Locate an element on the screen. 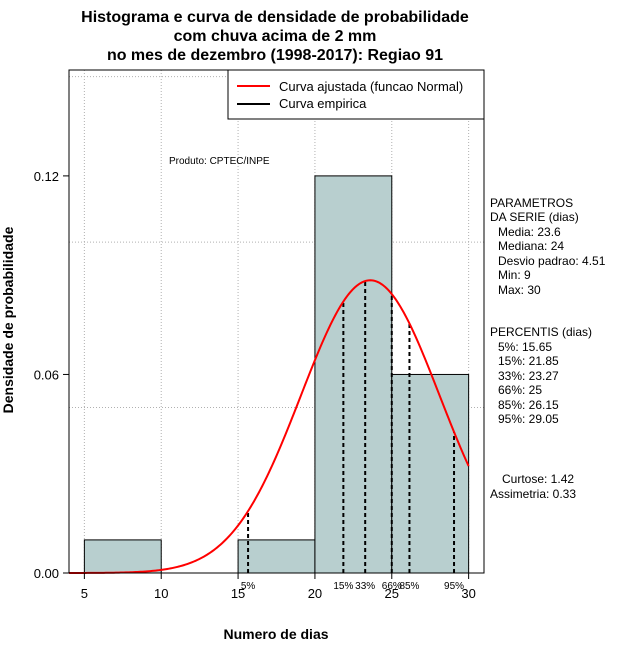 The height and width of the screenshot is (660, 640). percentis-title: PERCENTIS (dias) is located at coordinates (541, 332).